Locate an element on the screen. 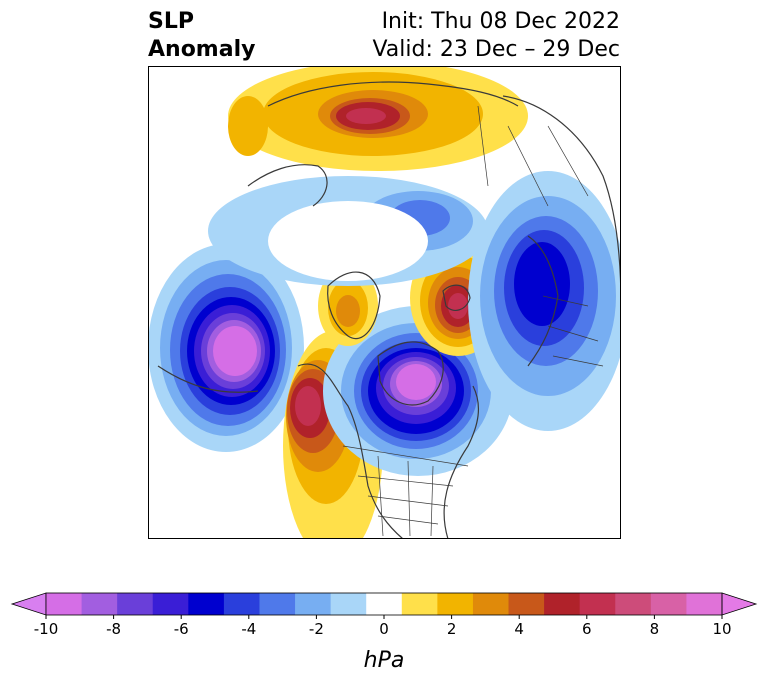 The width and height of the screenshot is (768, 684). us-canada-border is located at coordinates (405, 456).